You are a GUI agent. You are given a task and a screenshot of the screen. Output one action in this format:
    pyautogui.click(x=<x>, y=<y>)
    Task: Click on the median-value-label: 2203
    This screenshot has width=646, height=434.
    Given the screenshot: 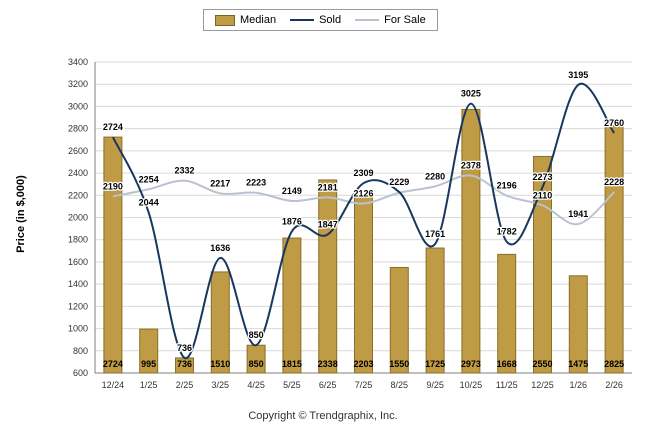 What is the action you would take?
    pyautogui.click(x=363, y=364)
    